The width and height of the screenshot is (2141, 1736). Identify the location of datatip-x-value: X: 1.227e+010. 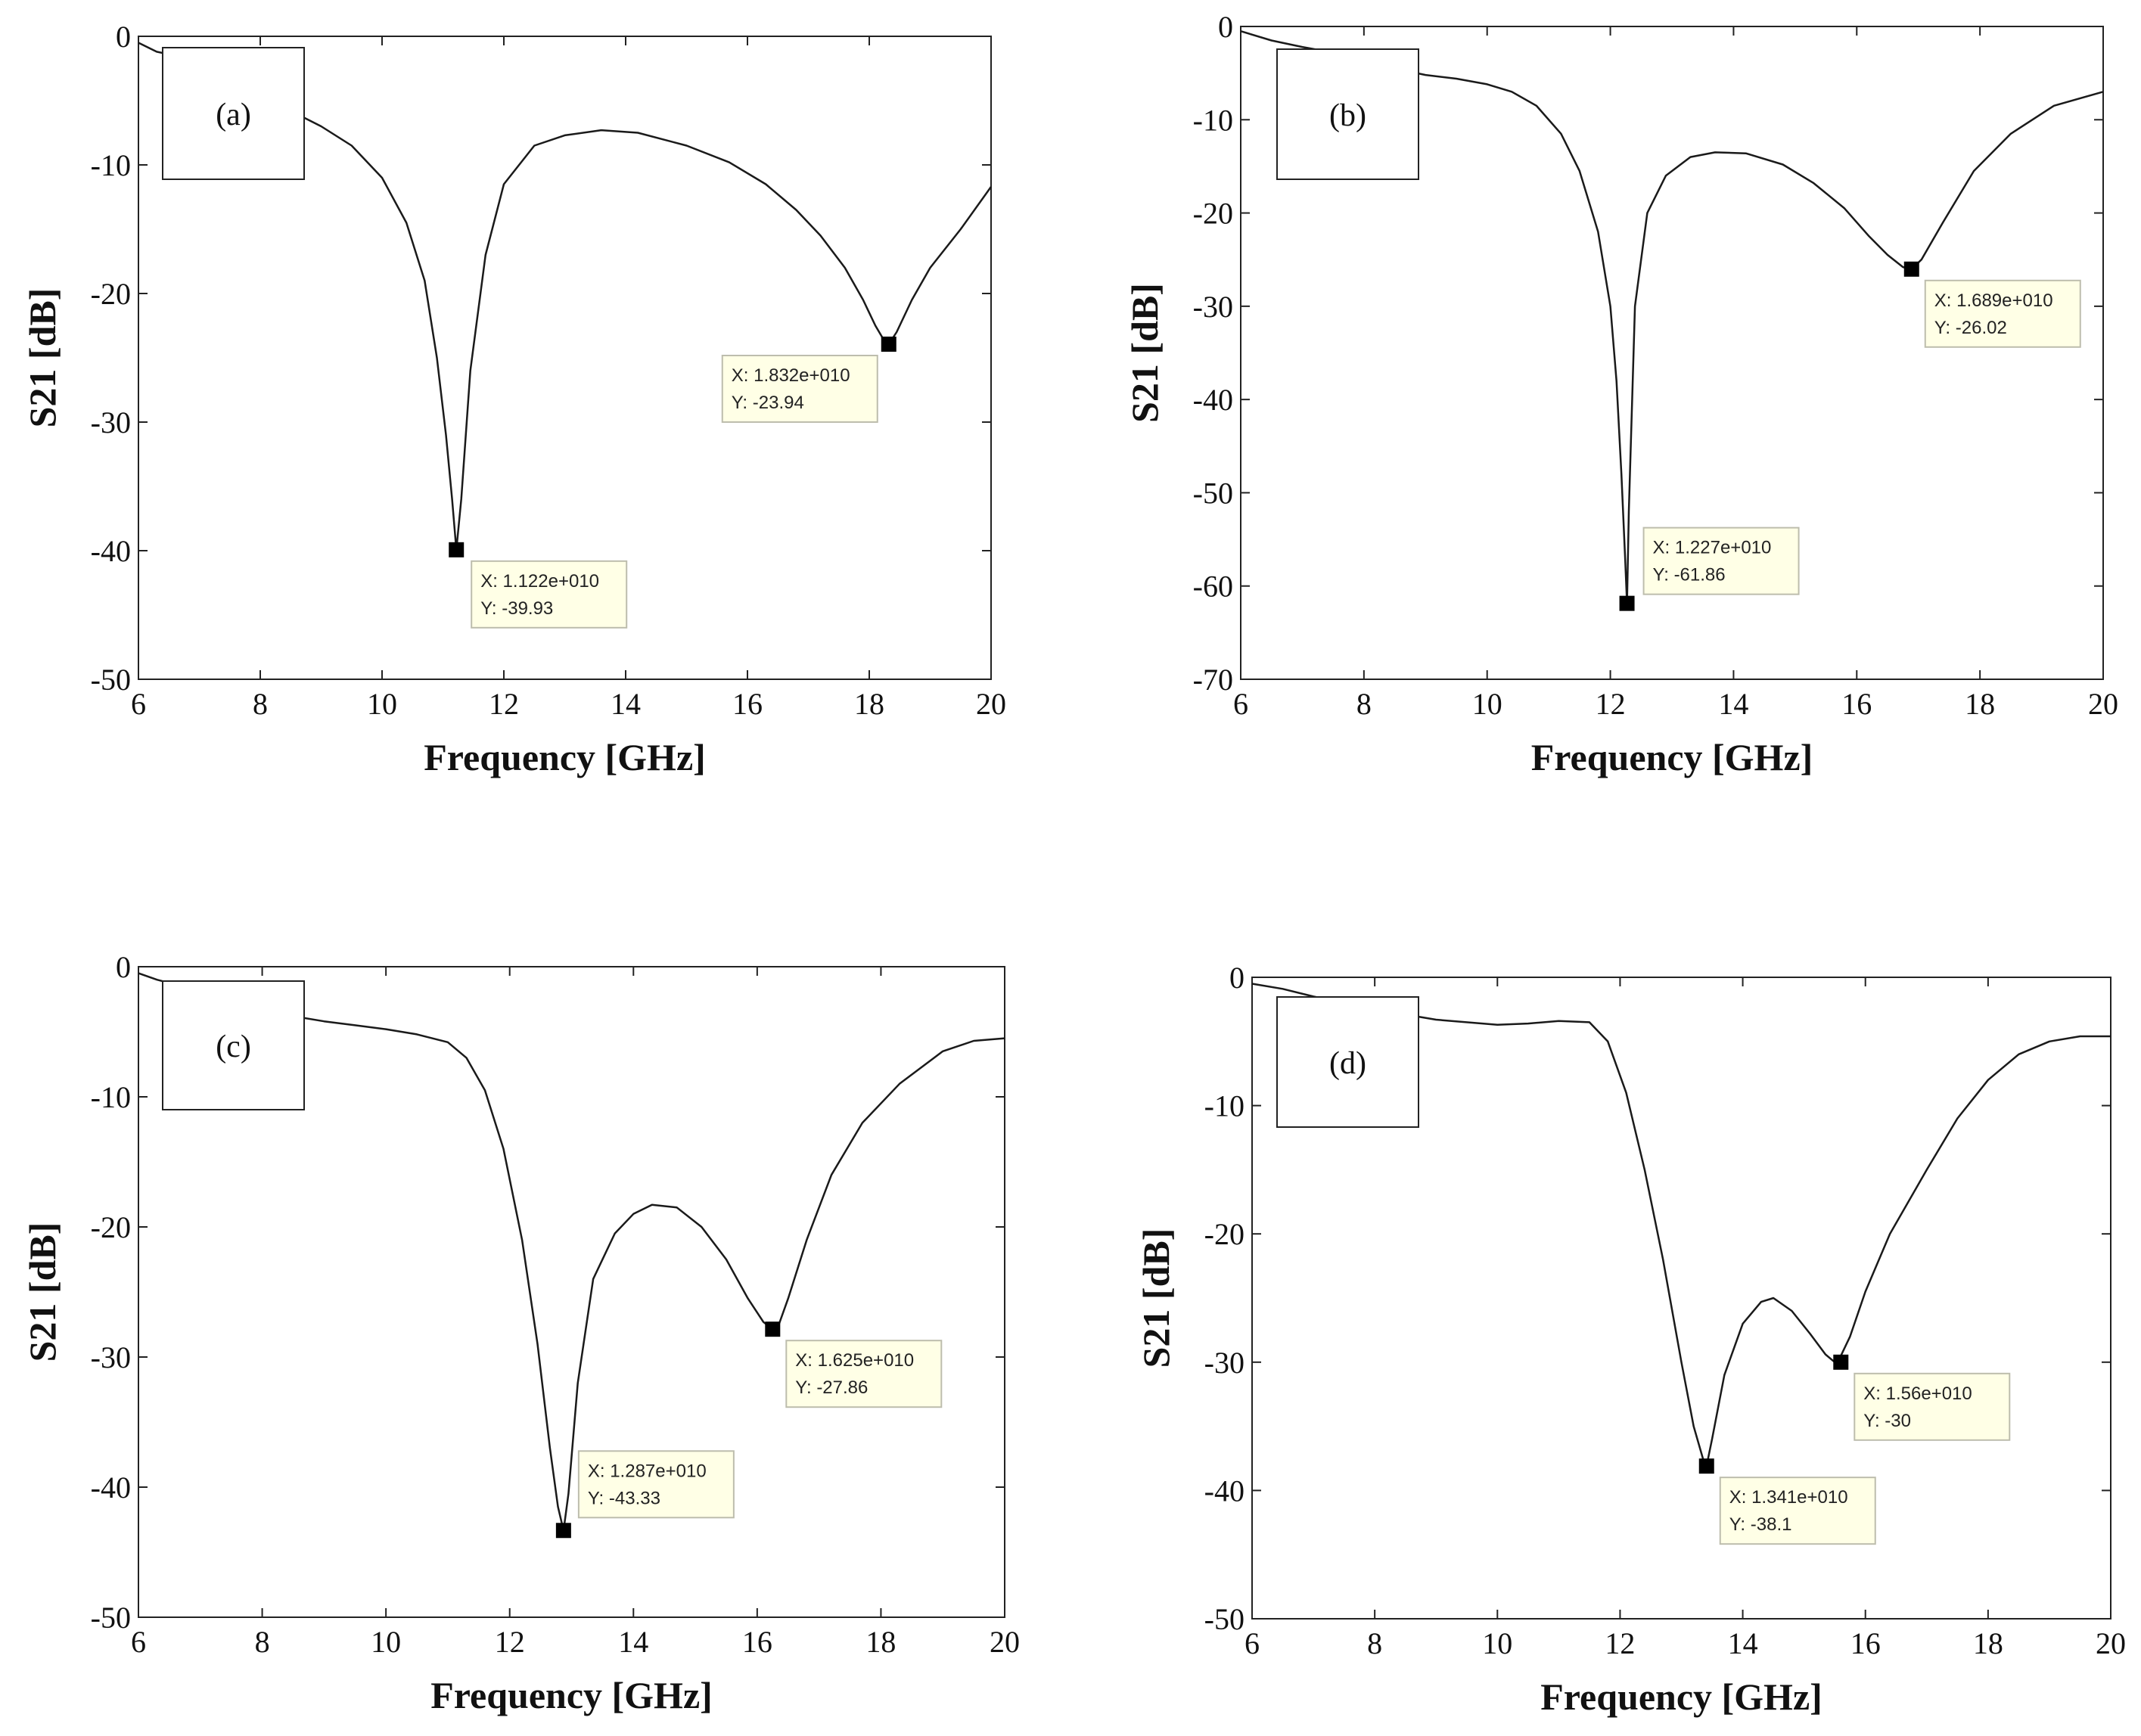
(1713, 548).